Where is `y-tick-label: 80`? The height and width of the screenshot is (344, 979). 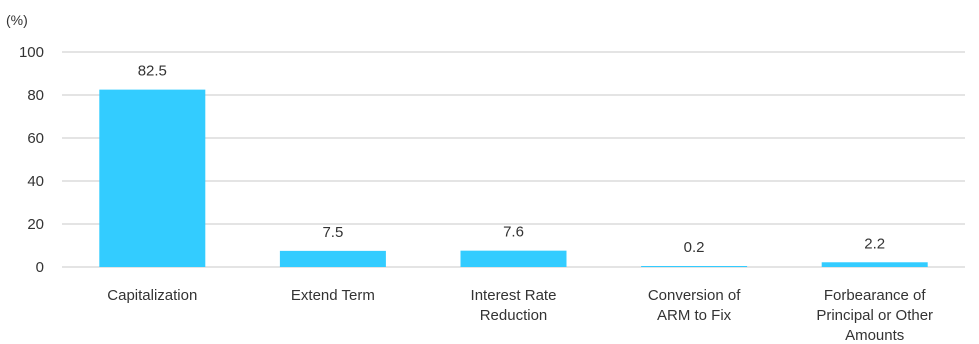
y-tick-label: 80 is located at coordinates (35, 95).